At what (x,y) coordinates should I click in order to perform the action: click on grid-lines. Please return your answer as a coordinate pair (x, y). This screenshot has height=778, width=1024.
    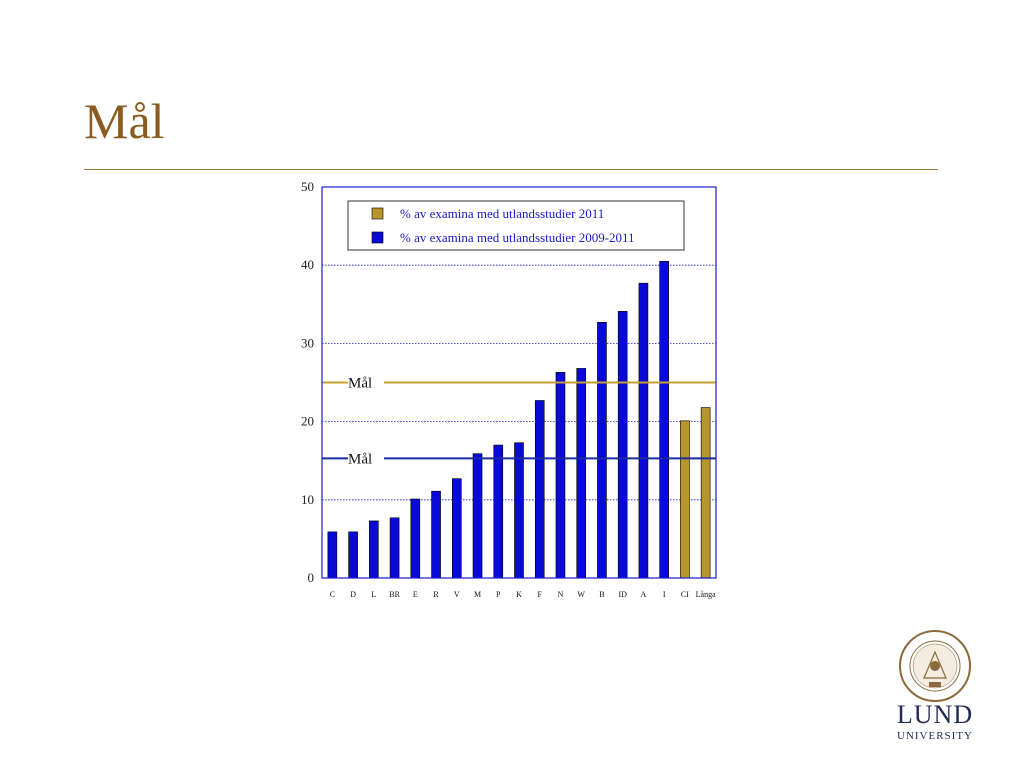
    Looking at the image, I should click on (519, 382).